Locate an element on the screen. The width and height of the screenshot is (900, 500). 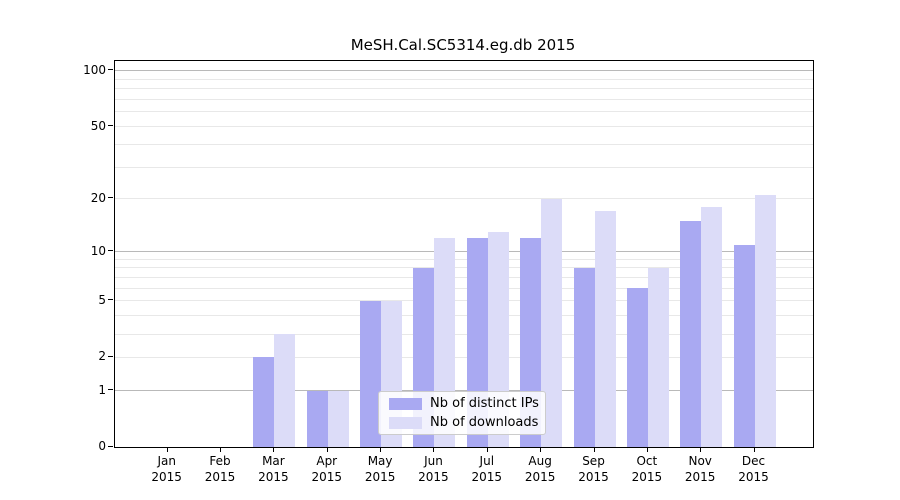
x-tick-label-aug: Aug 2015 is located at coordinates (540, 469).